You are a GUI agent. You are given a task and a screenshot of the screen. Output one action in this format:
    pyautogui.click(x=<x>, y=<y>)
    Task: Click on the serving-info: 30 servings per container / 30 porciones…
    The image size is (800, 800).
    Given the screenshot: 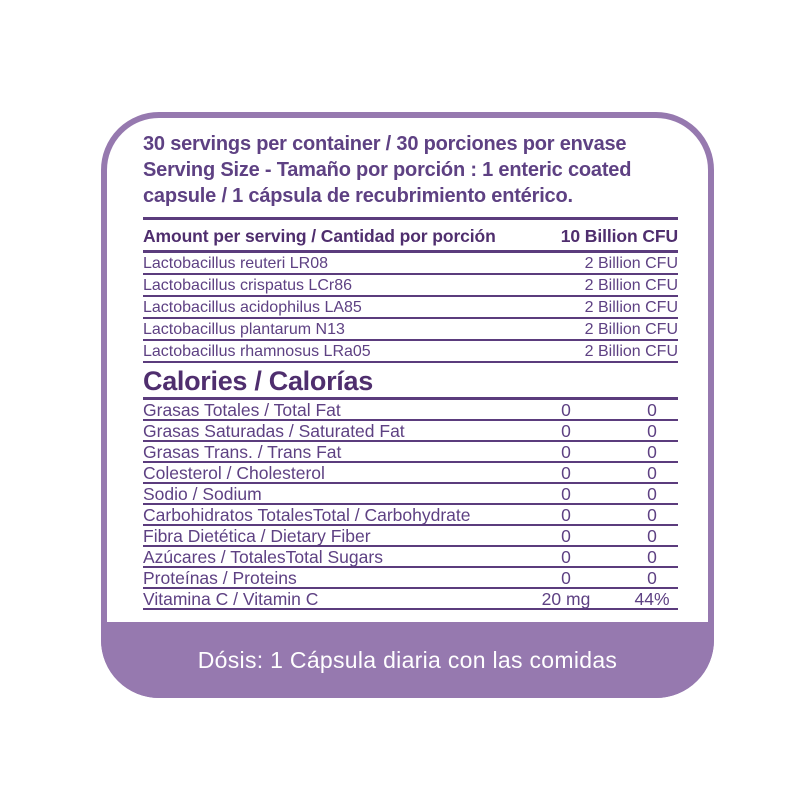 What is the action you would take?
    pyautogui.click(x=410, y=170)
    